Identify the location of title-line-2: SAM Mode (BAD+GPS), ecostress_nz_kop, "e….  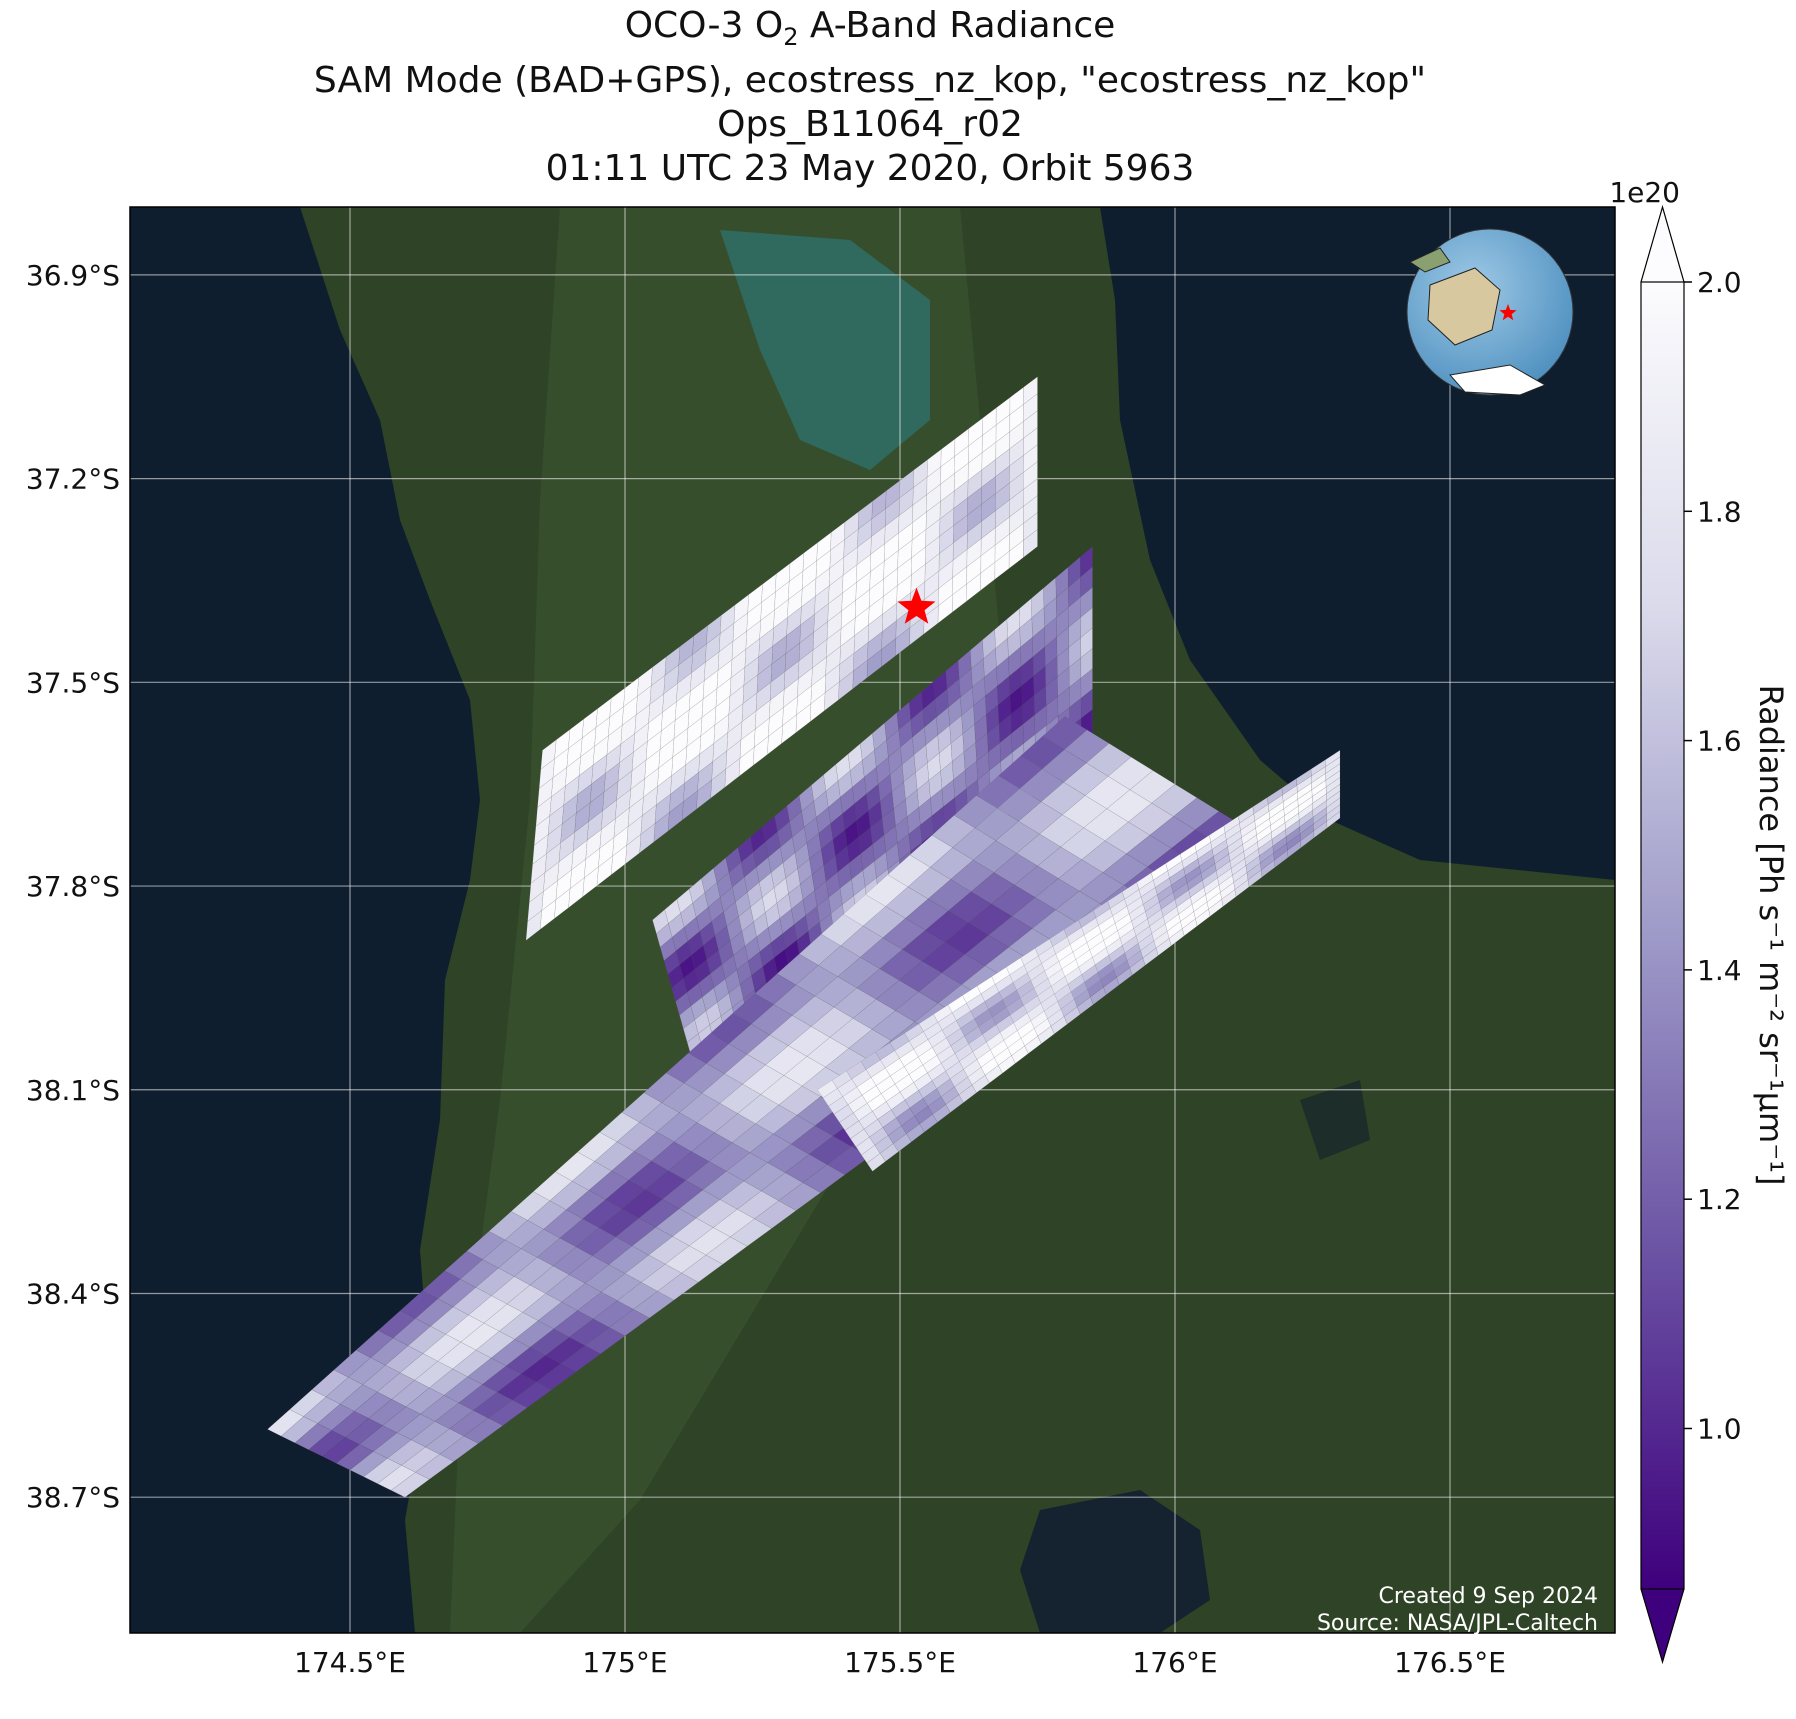
(870, 81).